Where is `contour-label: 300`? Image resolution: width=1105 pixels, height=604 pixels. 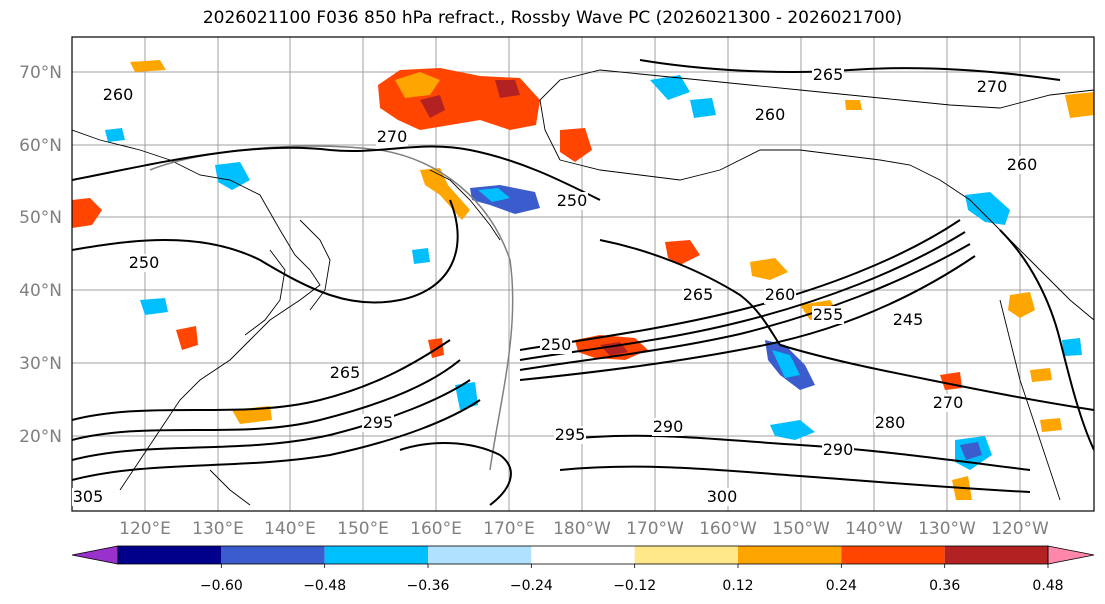 contour-label: 300 is located at coordinates (722, 496).